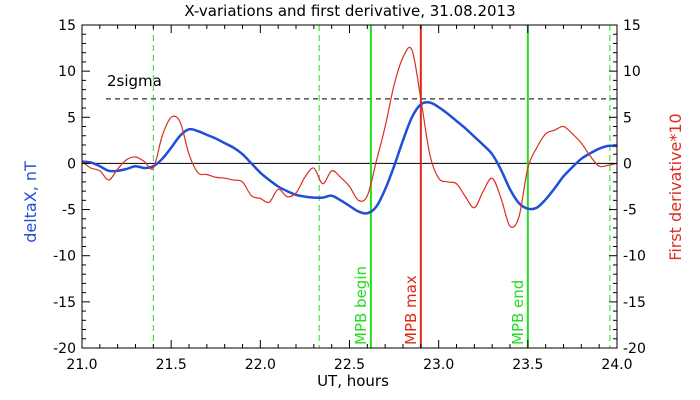 This screenshot has height=400, width=700. I want to click on vertical-marker-label: MPB end, so click(518, 312).